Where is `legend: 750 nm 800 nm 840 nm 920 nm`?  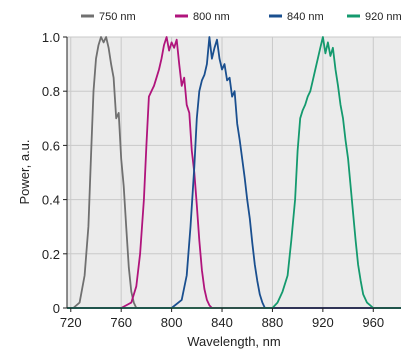 legend: 750 nm 800 nm 840 nm 920 nm is located at coordinates (241, 17).